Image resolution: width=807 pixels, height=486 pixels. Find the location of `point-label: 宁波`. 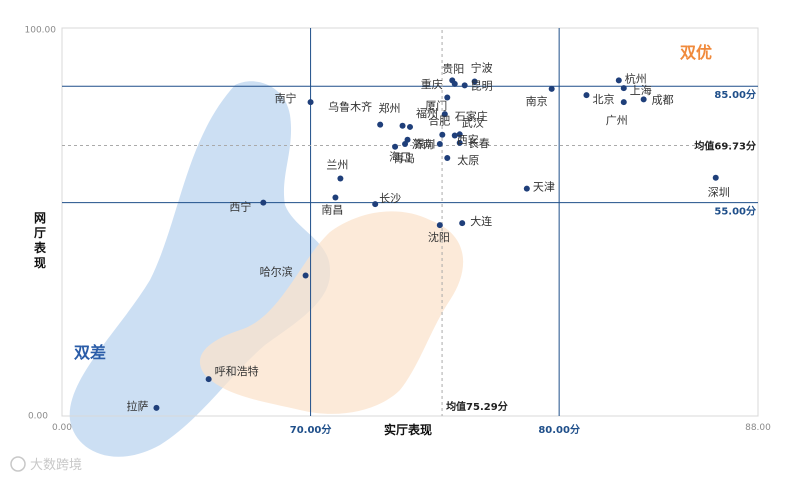

point-label: 宁波 is located at coordinates (482, 68).